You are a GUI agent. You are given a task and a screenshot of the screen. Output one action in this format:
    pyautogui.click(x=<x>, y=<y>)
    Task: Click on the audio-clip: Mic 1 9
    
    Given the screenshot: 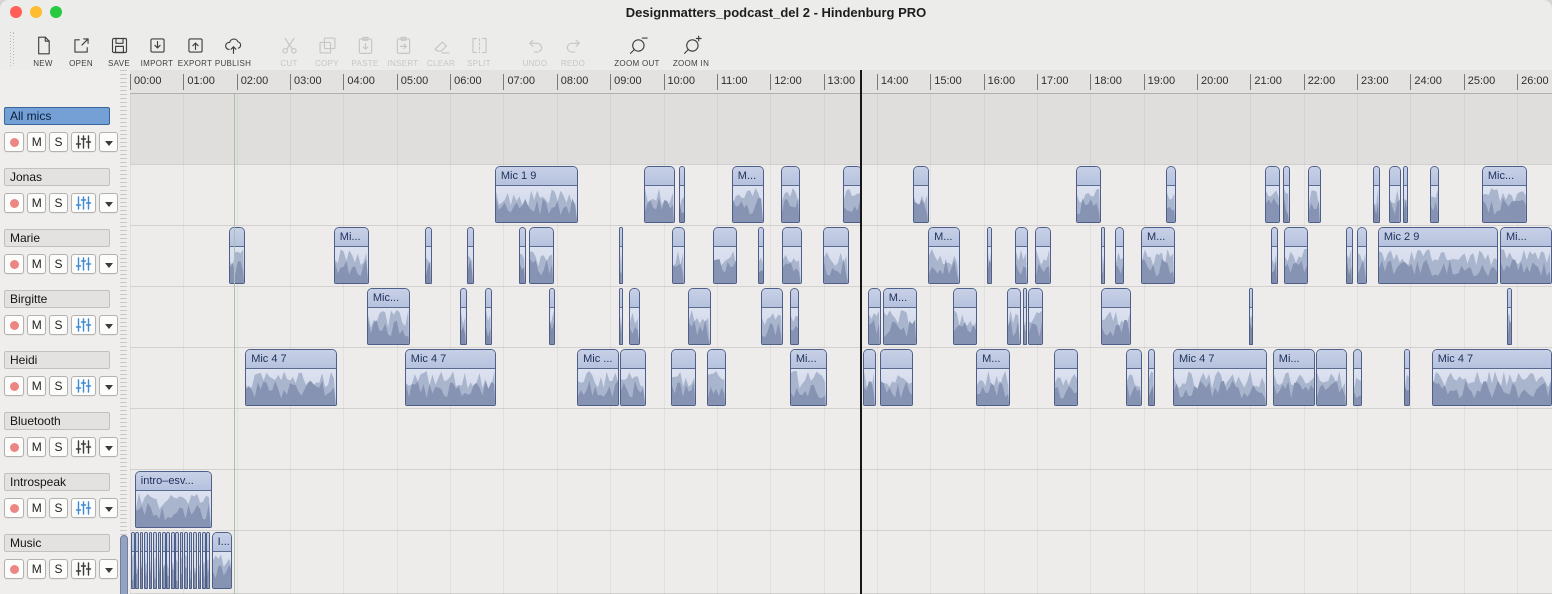 What is the action you would take?
    pyautogui.click(x=536, y=194)
    